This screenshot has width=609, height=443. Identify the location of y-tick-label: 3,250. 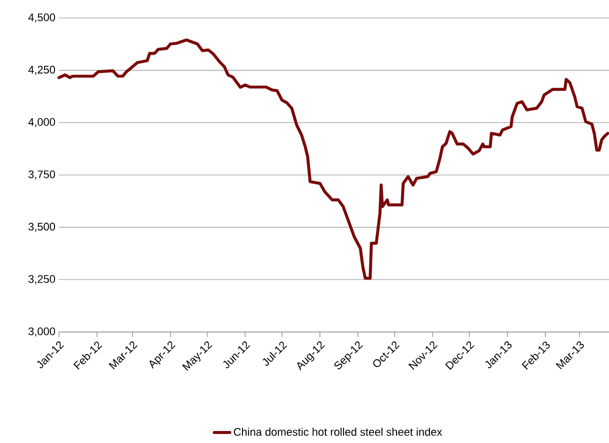
(42, 279).